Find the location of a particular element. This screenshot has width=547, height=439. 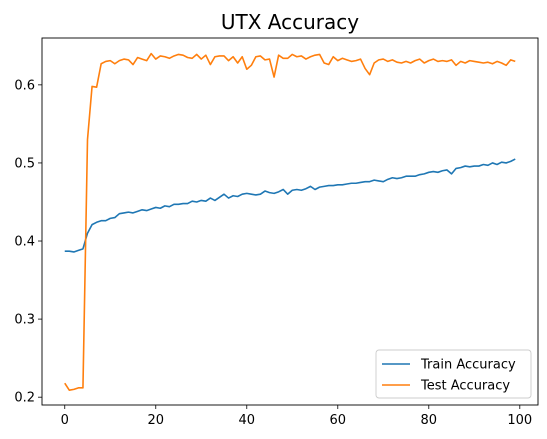

legend-box is located at coordinates (453, 374).